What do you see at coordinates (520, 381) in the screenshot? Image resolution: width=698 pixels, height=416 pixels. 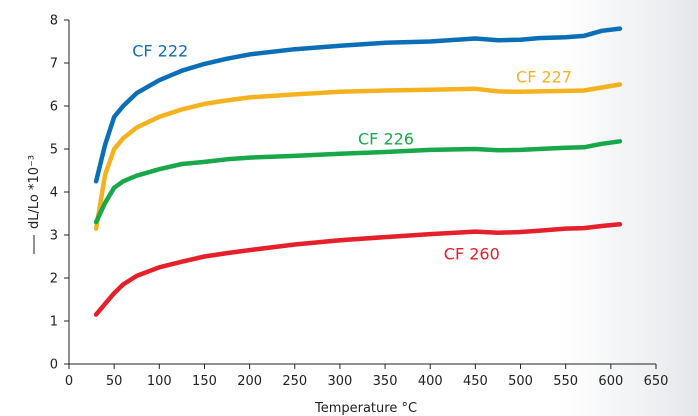 I see `x-tick-label: 500` at bounding box center [520, 381].